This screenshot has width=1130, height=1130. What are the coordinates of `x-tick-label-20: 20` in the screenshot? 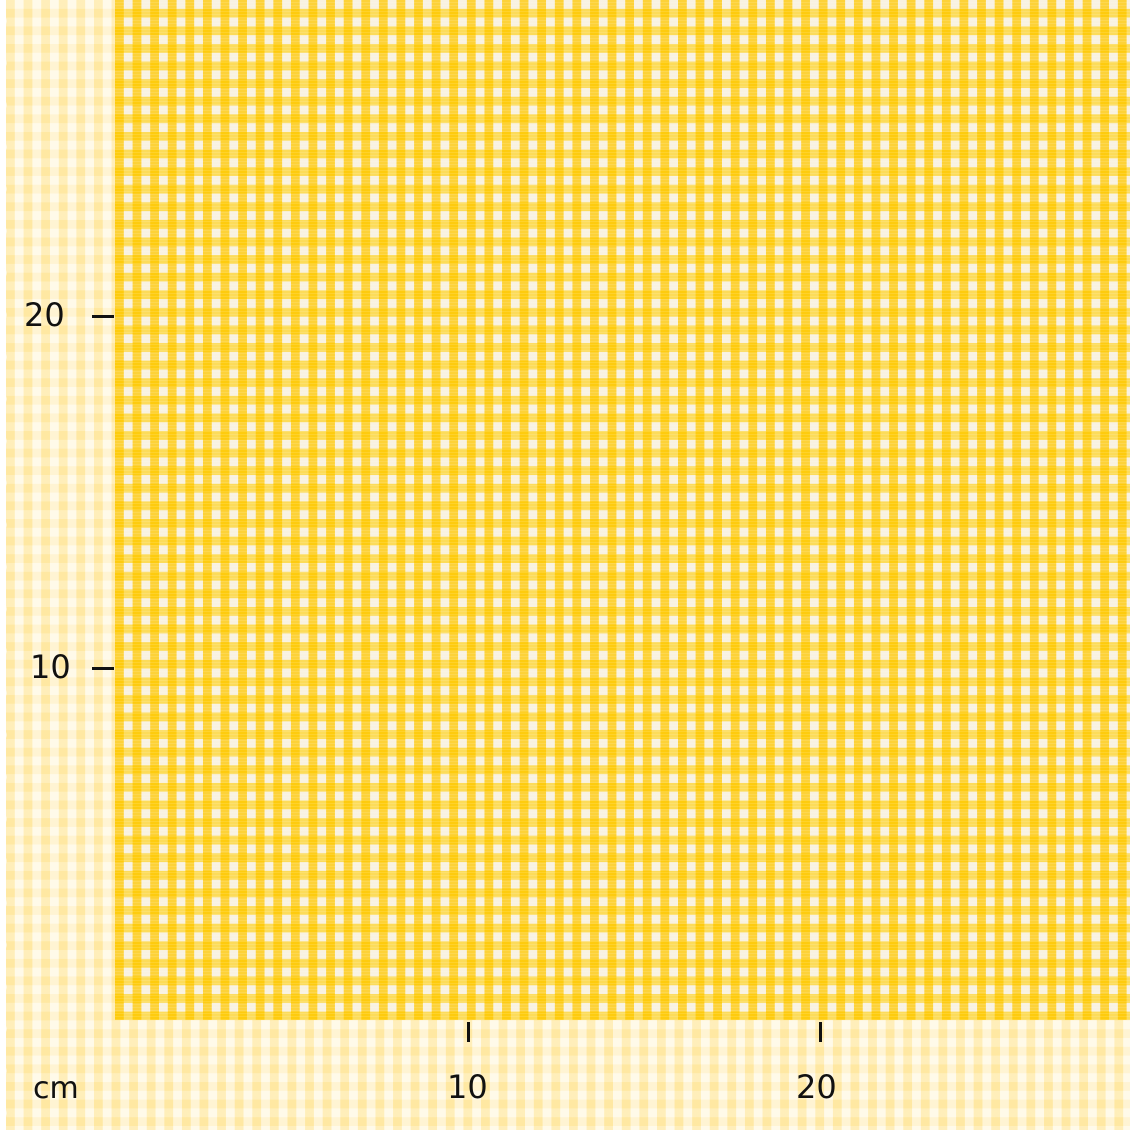 It's located at (816, 1087).